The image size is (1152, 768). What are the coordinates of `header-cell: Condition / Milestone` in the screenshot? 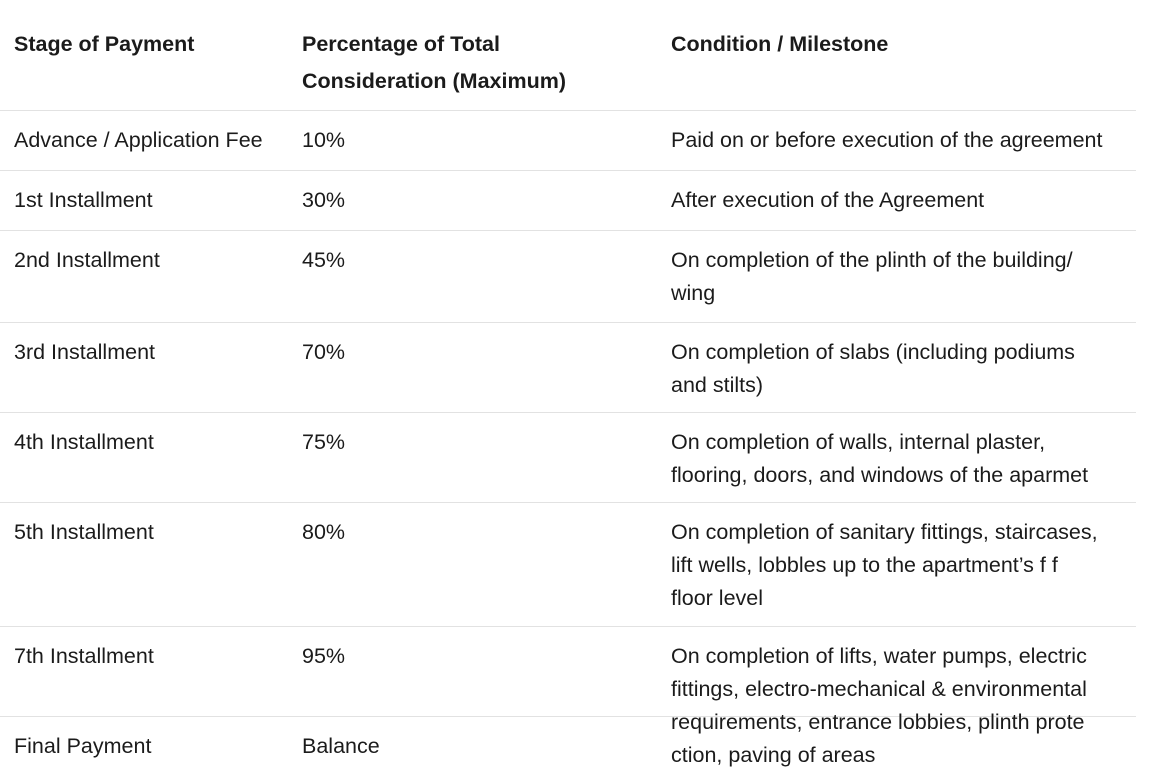 It's located at (780, 44).